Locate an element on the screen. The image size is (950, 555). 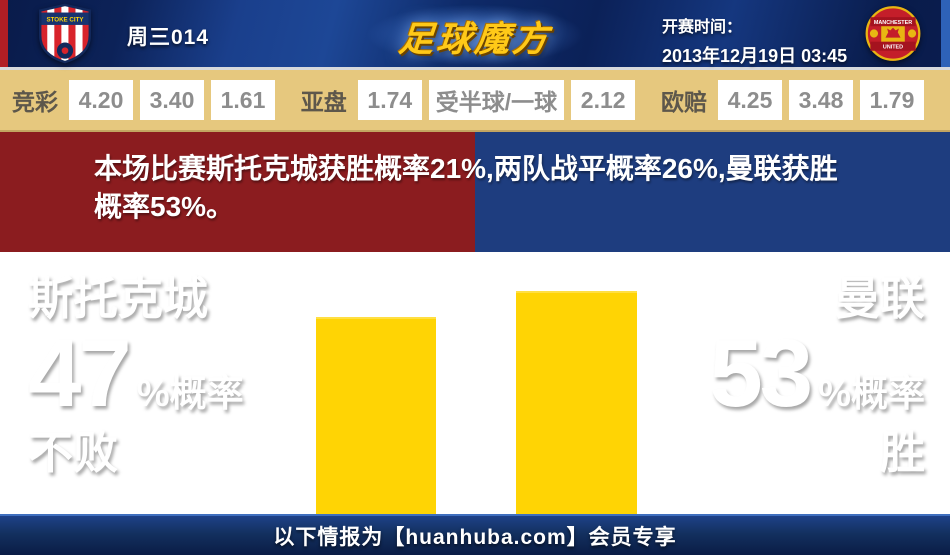
european-home-odds: 4.25 is located at coordinates (749, 100).